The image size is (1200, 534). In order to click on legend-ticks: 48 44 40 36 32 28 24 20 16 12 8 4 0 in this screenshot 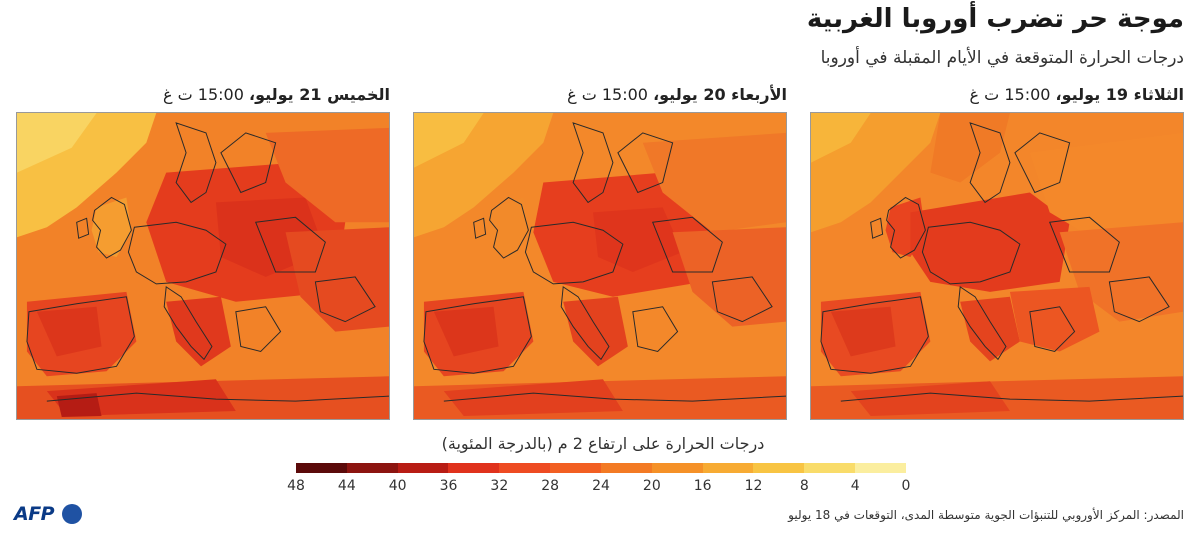, I will do `click(598, 488)`.